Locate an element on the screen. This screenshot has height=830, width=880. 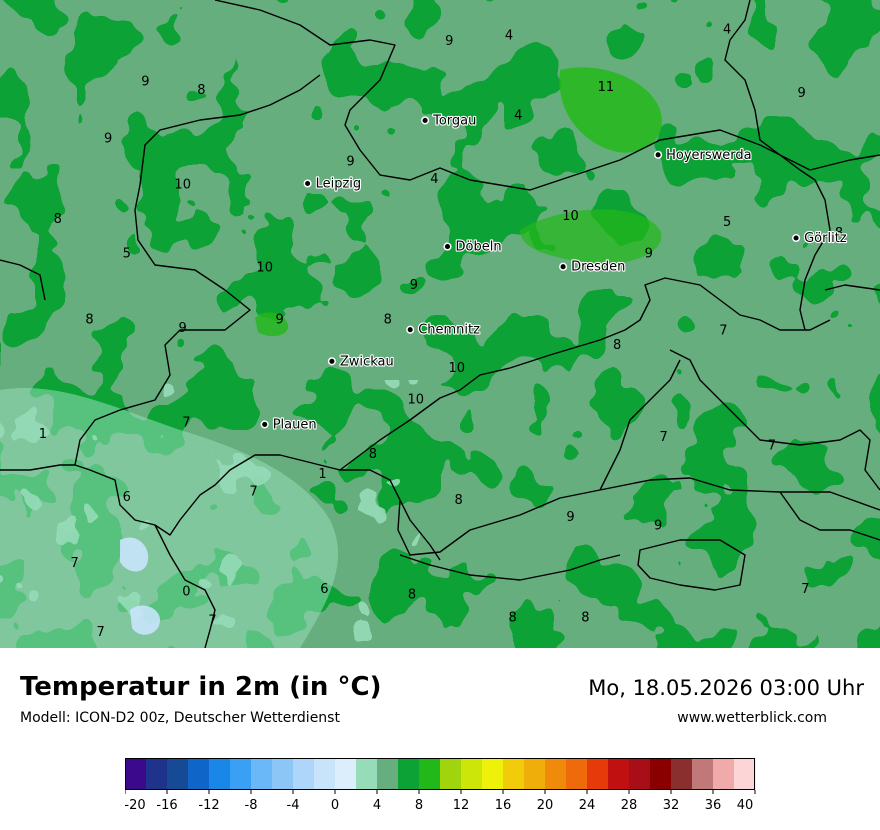
temperature-label: 6 is located at coordinates (127, 497).